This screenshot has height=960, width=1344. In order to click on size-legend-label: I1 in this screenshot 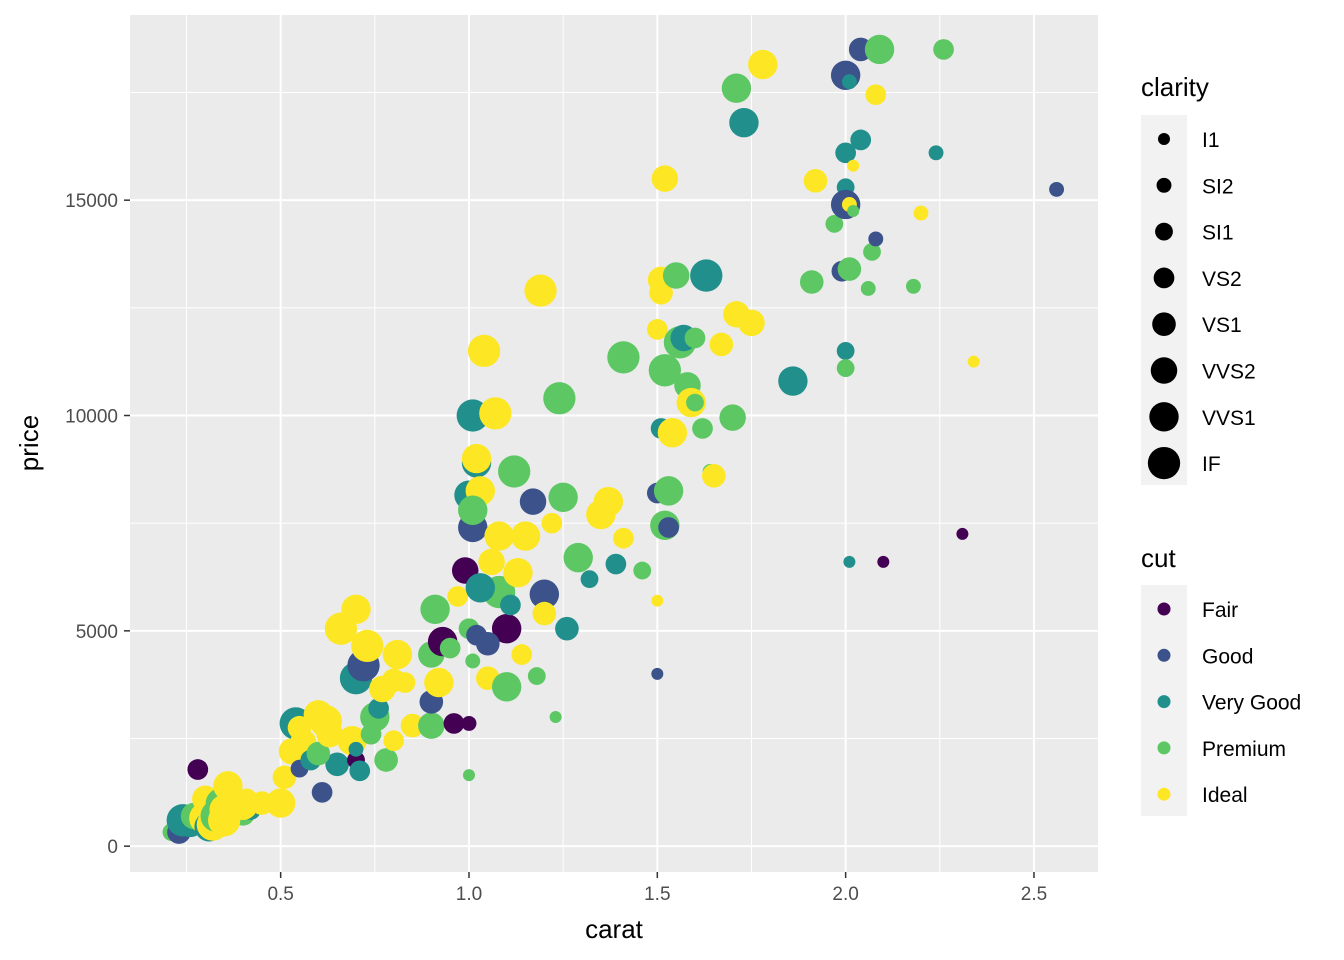, I will do `click(1211, 140)`.